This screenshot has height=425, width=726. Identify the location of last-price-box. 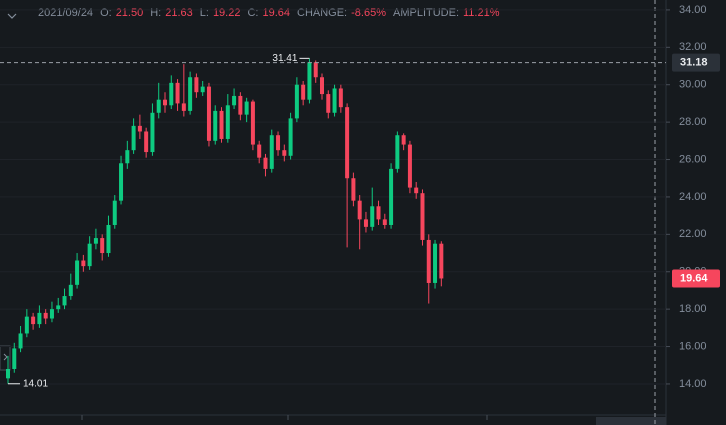
(696, 278).